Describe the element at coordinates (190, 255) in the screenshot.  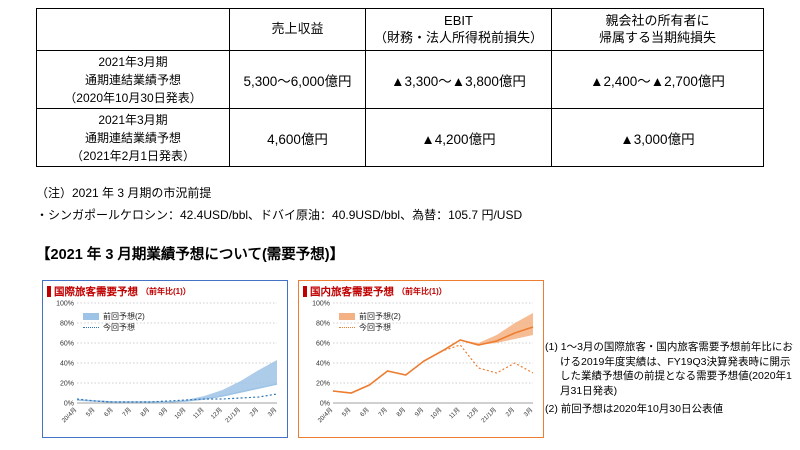
I see `section-title: 【2021 年 3 月期業績予想について(需要予想)】` at that location.